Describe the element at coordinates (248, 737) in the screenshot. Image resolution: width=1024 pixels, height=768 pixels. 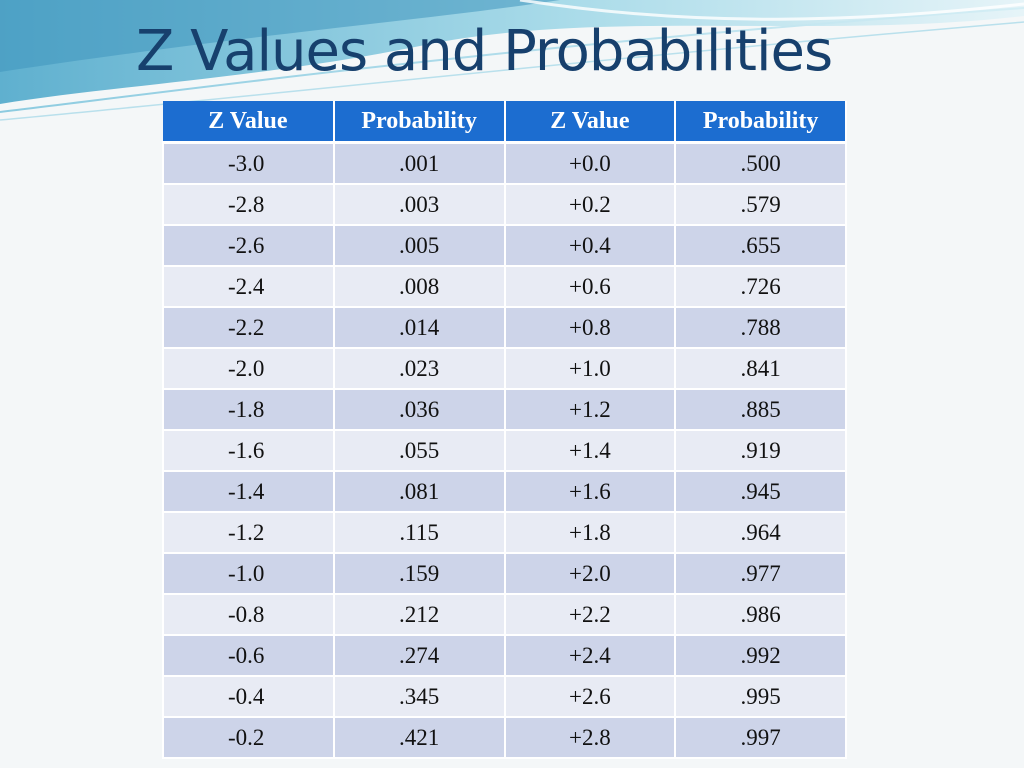
I see `cell-z-negative: -0.2` at that location.